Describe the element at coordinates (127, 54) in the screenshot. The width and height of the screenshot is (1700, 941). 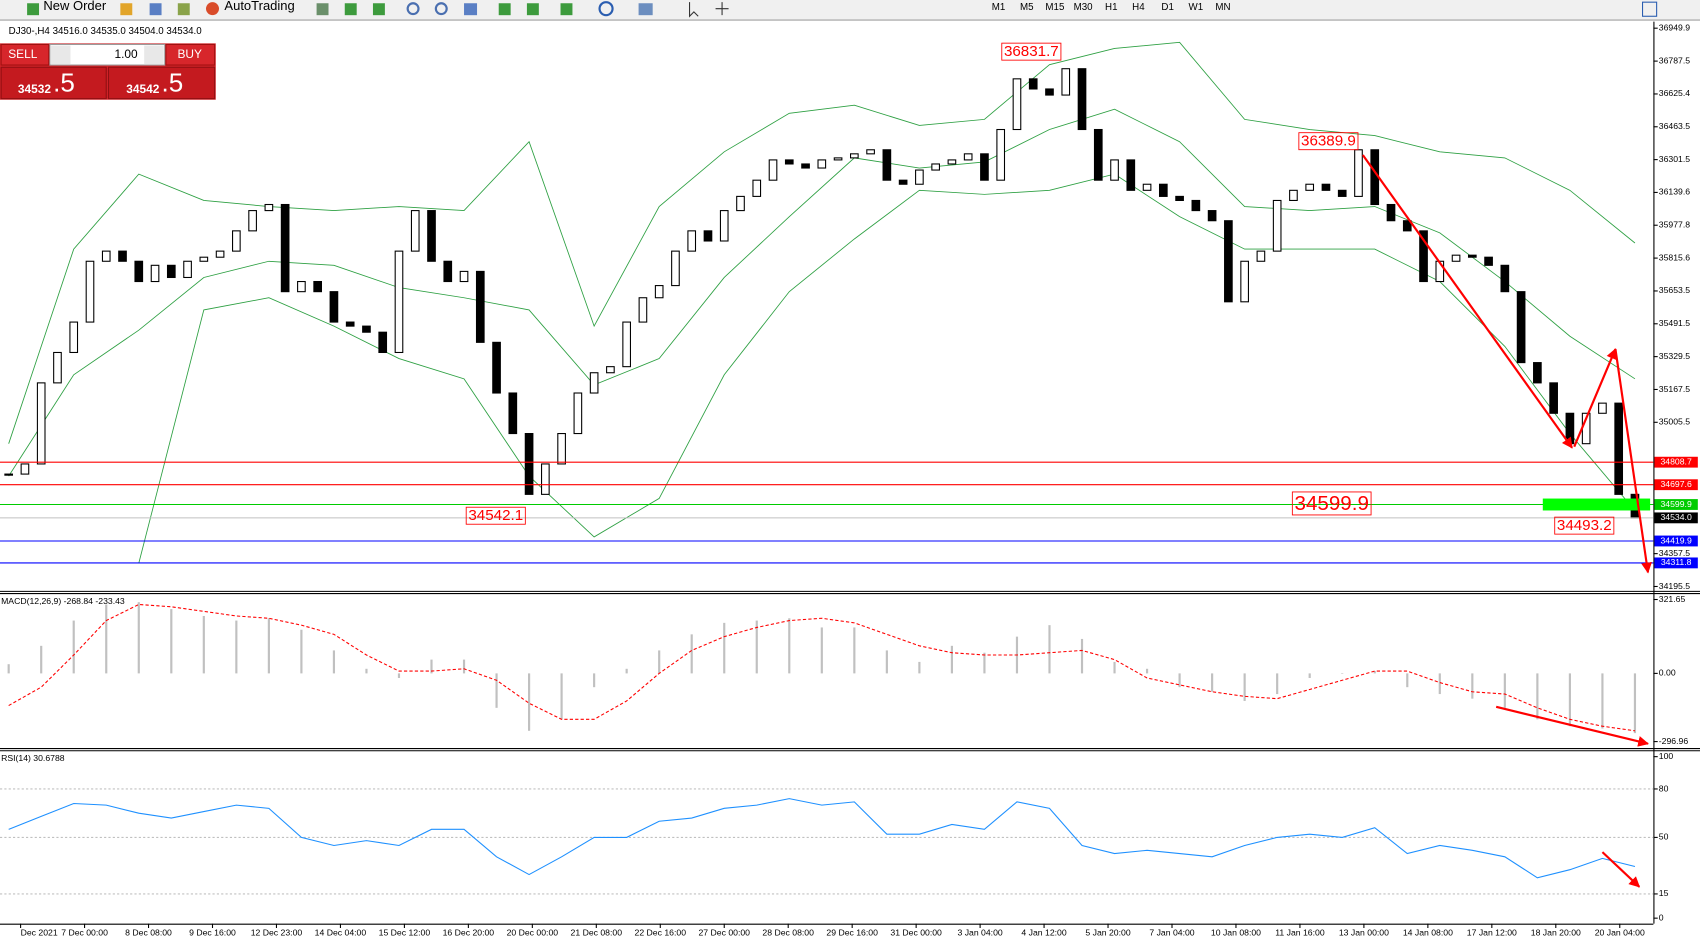
I see `volume-value: 1.00` at that location.